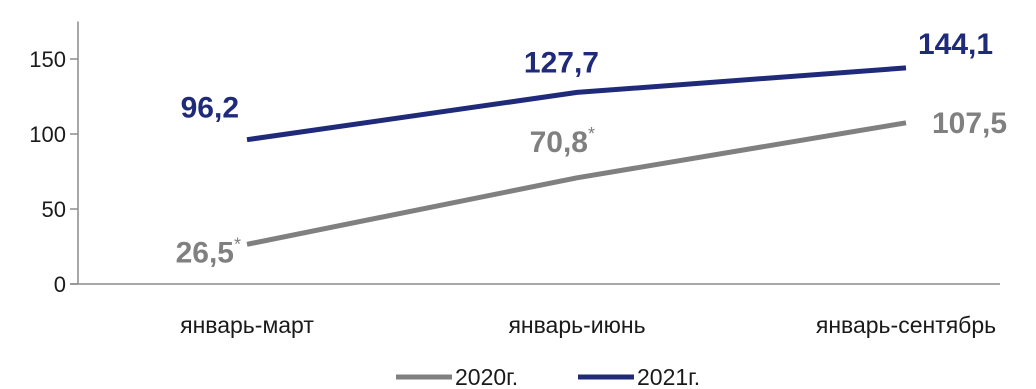 Image resolution: width=1036 pixels, height=389 pixels. I want to click on data-label: 127,7, so click(561, 62).